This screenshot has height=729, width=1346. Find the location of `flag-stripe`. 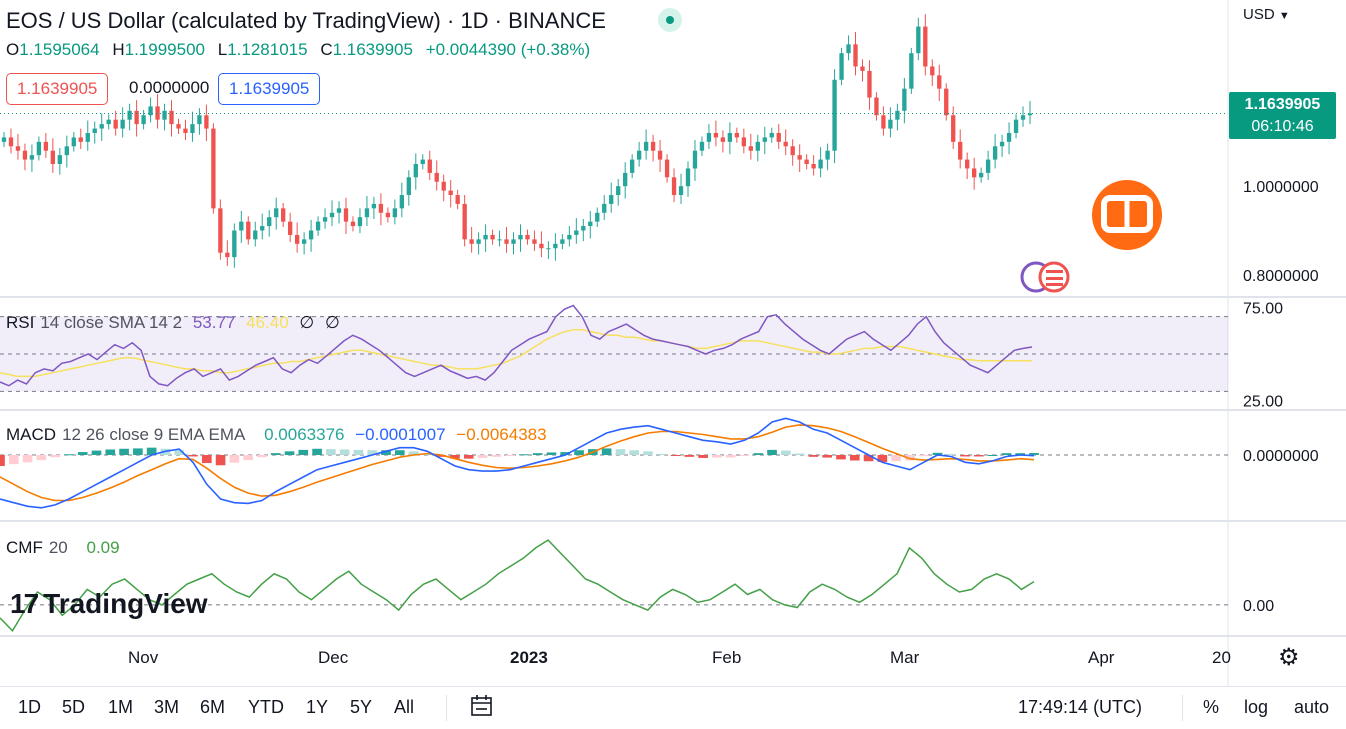

flag-stripe is located at coordinates (1054, 284).